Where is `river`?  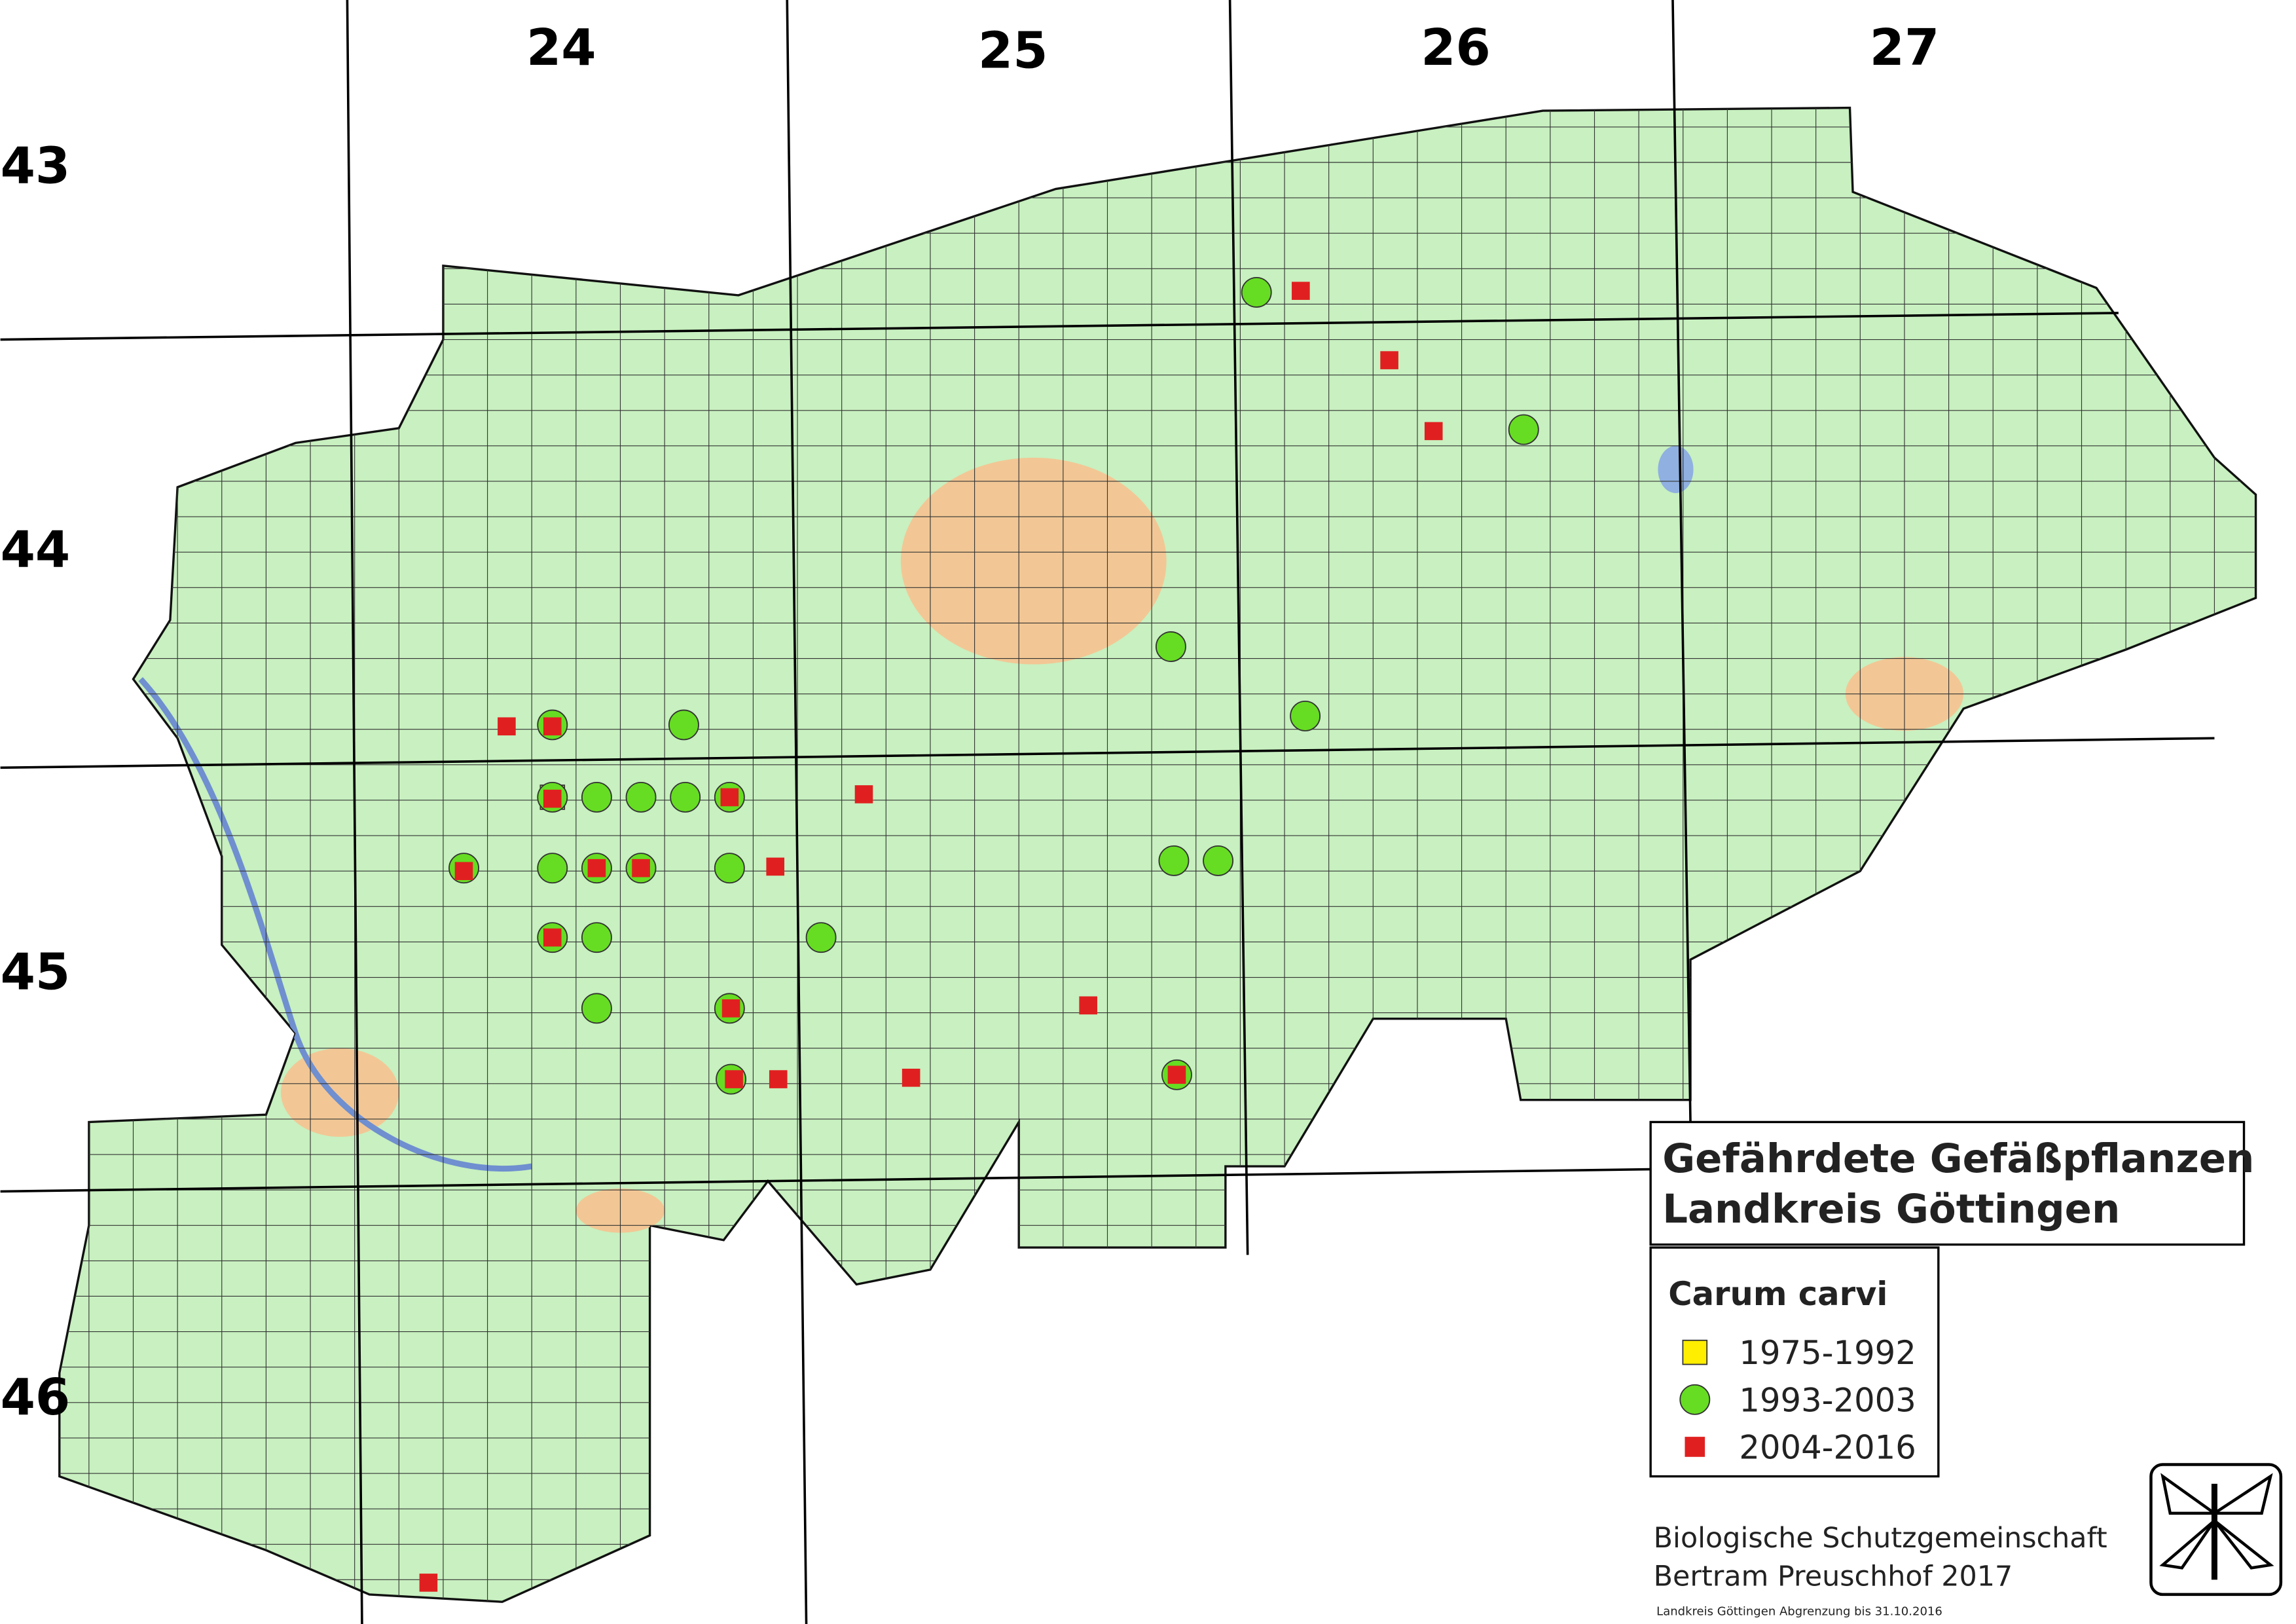 river is located at coordinates (335, 924).